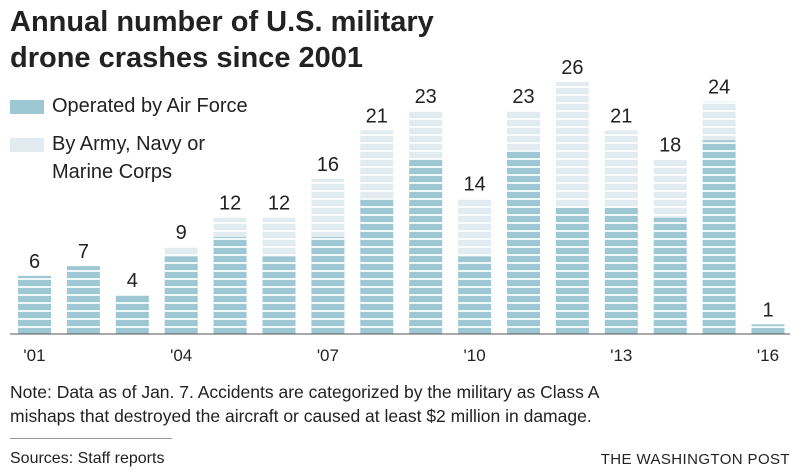 The width and height of the screenshot is (804, 473). I want to click on x-tick-label-2001: '01, so click(34, 355).